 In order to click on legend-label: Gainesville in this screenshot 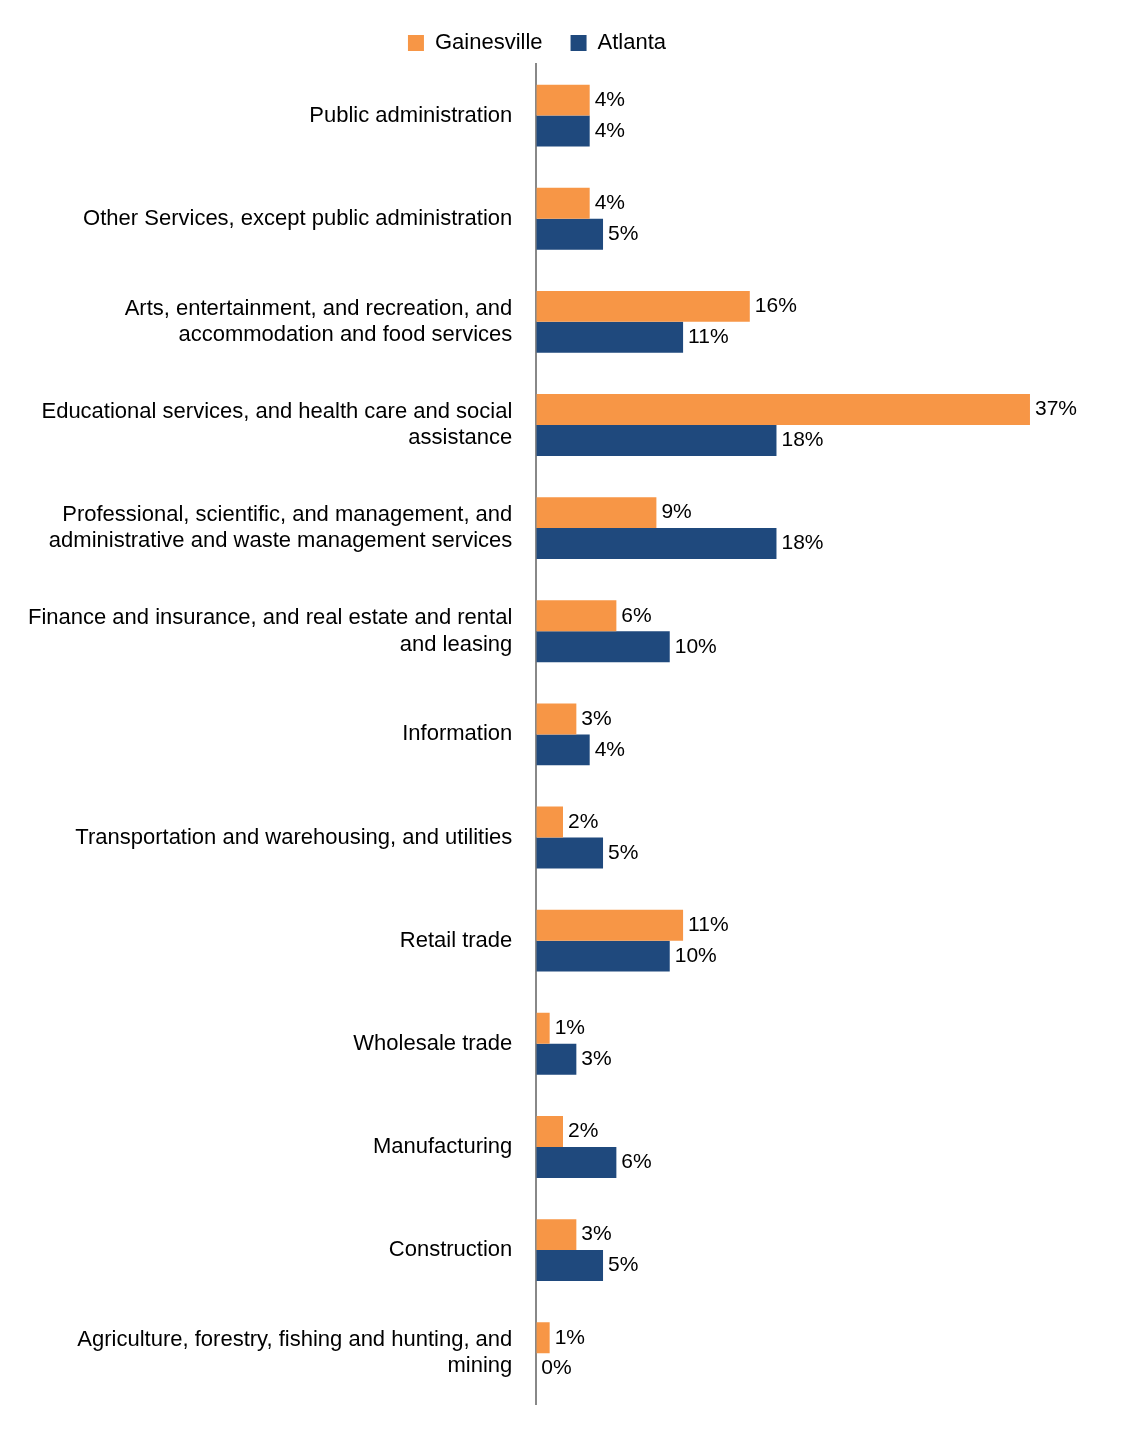, I will do `click(488, 42)`.